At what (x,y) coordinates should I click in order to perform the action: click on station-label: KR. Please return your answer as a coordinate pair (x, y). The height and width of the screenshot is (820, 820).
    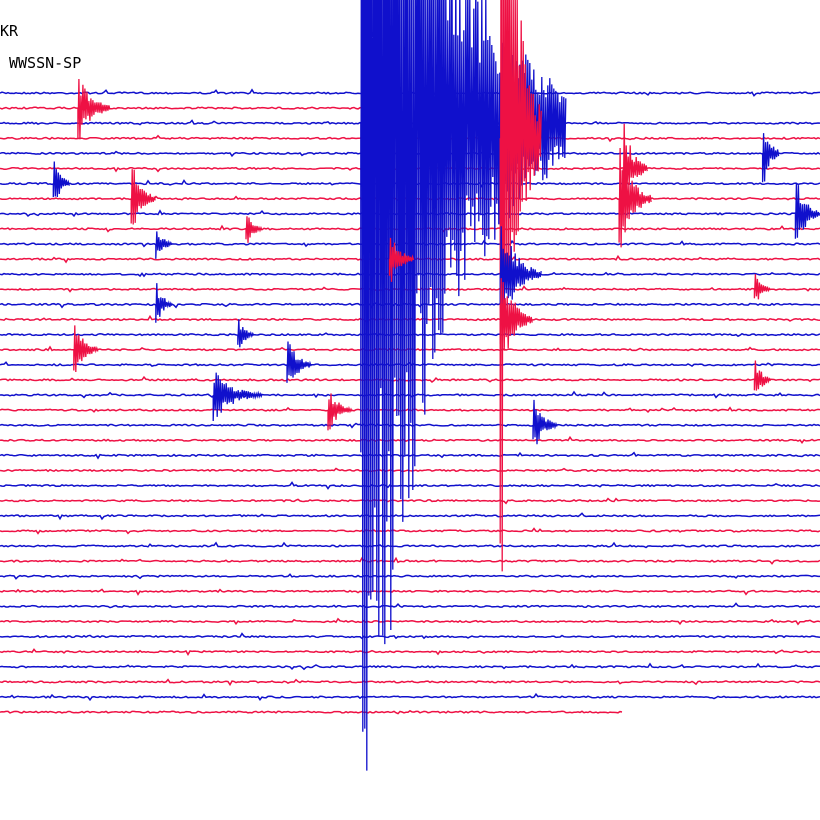
    Looking at the image, I should click on (9, 31).